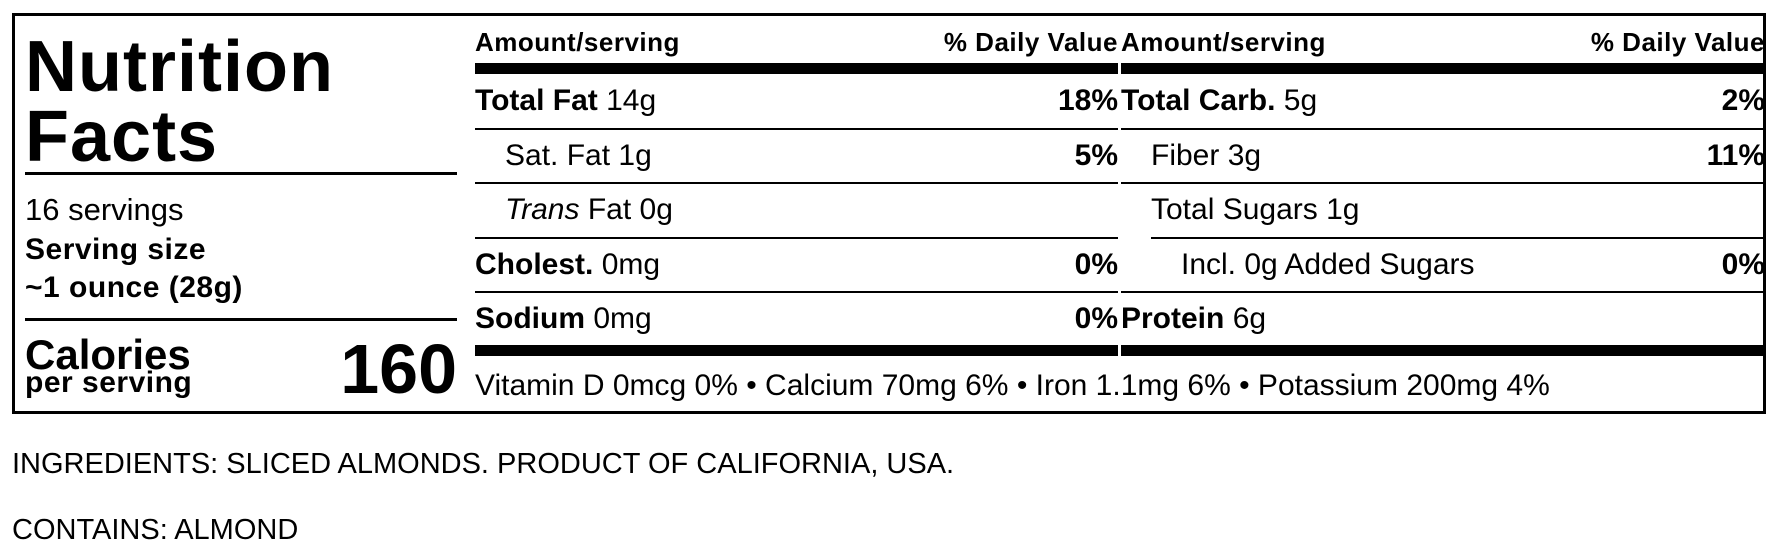 This screenshot has width=1779, height=556. Describe the element at coordinates (796, 101) in the screenshot. I see `nutrient-row-total-fat: Total Fat 14g 18%` at that location.